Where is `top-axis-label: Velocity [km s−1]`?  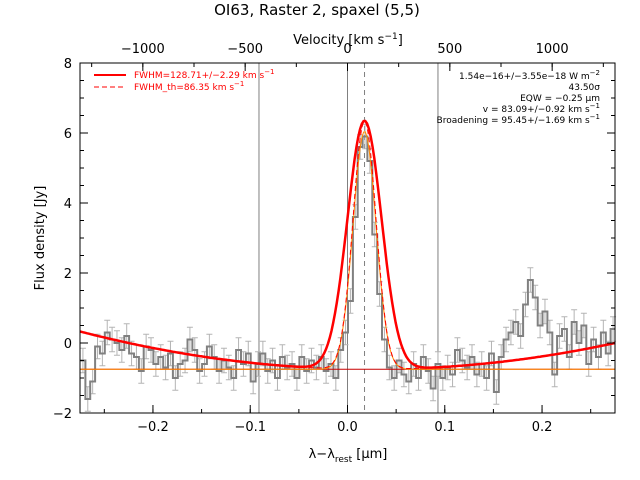
top-axis-label: Velocity [km s−1] is located at coordinates (348, 40).